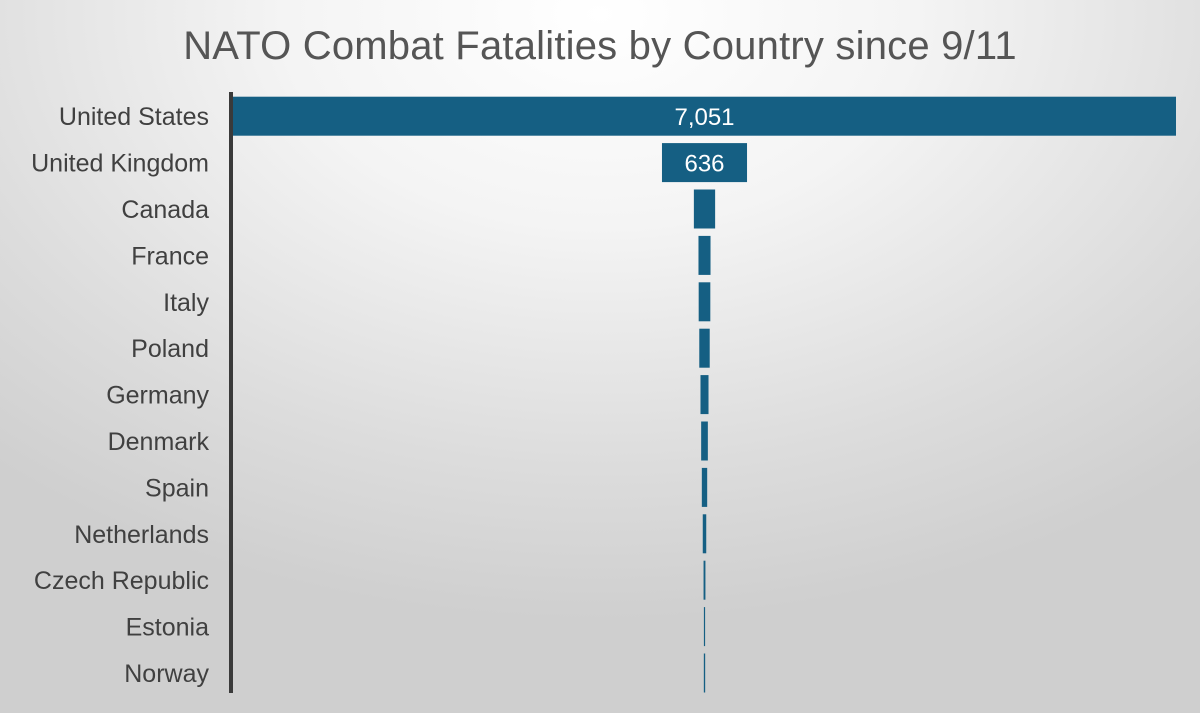 Image resolution: width=1200 pixels, height=713 pixels. What do you see at coordinates (186, 303) in the screenshot?
I see `category-label: Italy` at bounding box center [186, 303].